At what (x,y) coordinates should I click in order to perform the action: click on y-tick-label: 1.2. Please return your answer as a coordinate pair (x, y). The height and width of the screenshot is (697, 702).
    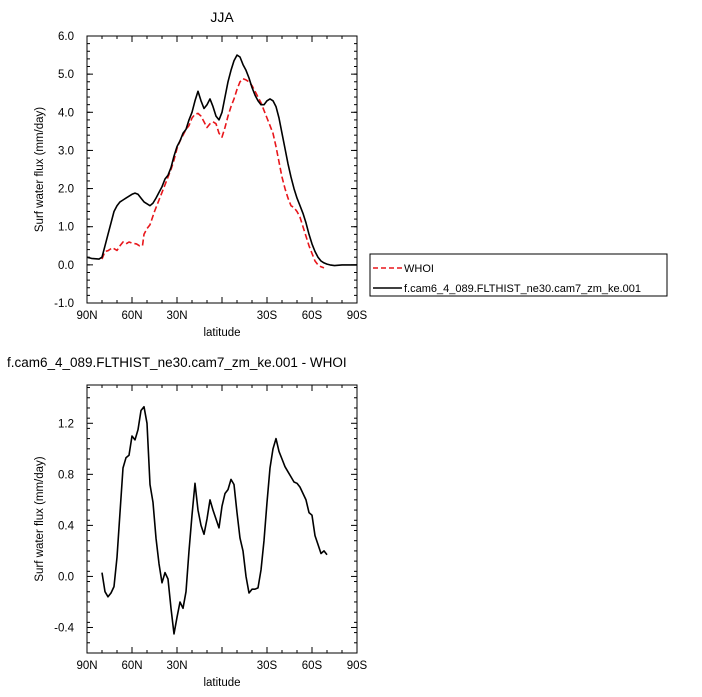
    Looking at the image, I should click on (66, 424).